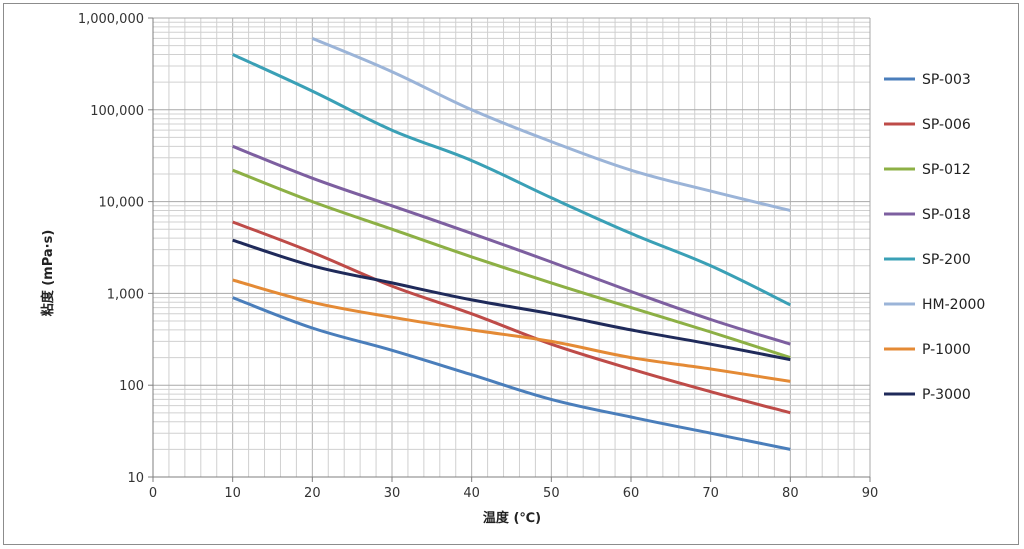 The width and height of the screenshot is (1024, 549). Describe the element at coordinates (471, 493) in the screenshot. I see `x-tick-label: 40` at that location.